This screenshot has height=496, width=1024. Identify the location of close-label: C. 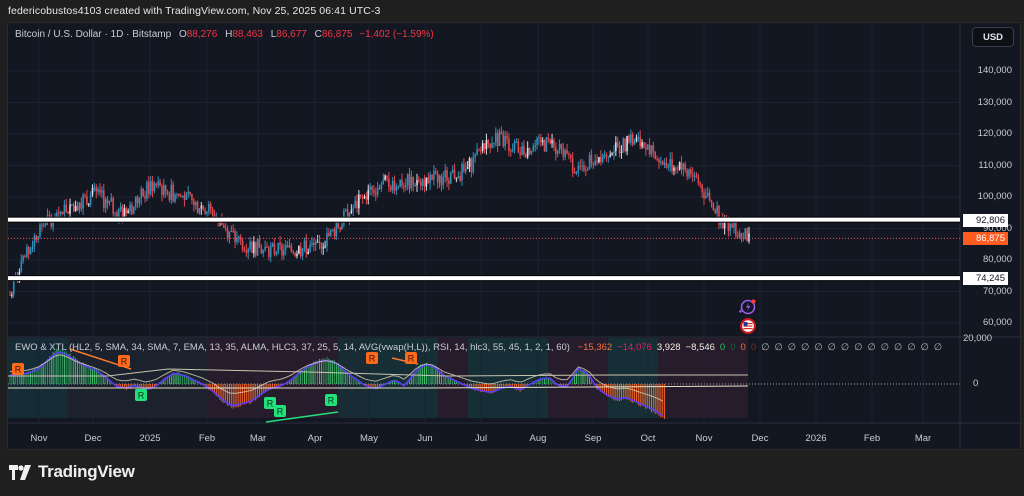
(318, 34).